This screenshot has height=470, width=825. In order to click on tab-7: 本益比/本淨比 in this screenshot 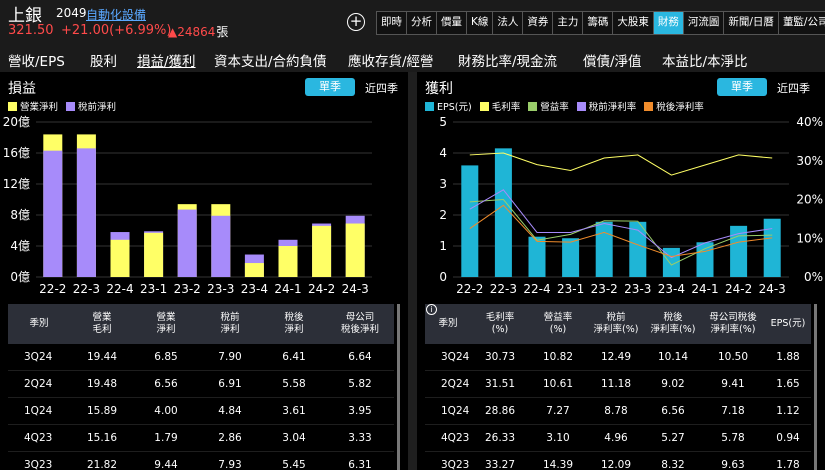, I will do `click(705, 62)`.